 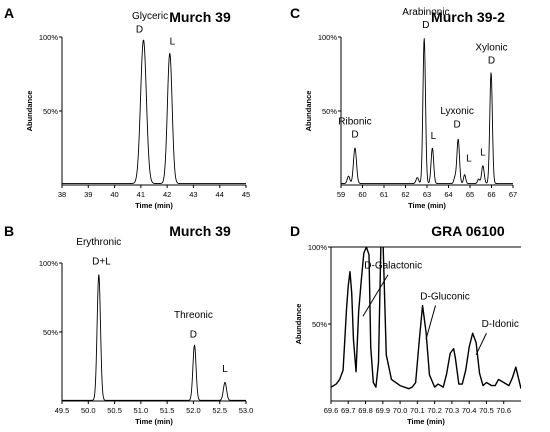 What do you see at coordinates (362, 194) in the screenshot?
I see `x-tick-label-c: 60` at bounding box center [362, 194].